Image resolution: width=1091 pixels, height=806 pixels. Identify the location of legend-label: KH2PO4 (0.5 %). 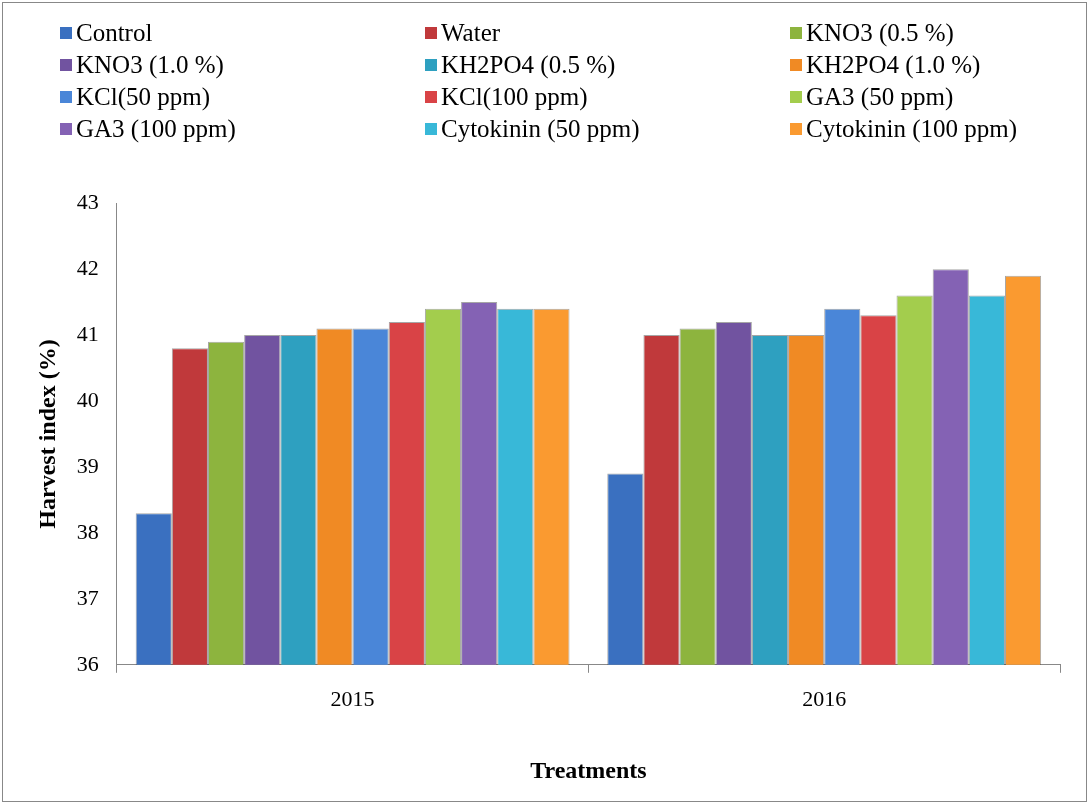
(528, 65).